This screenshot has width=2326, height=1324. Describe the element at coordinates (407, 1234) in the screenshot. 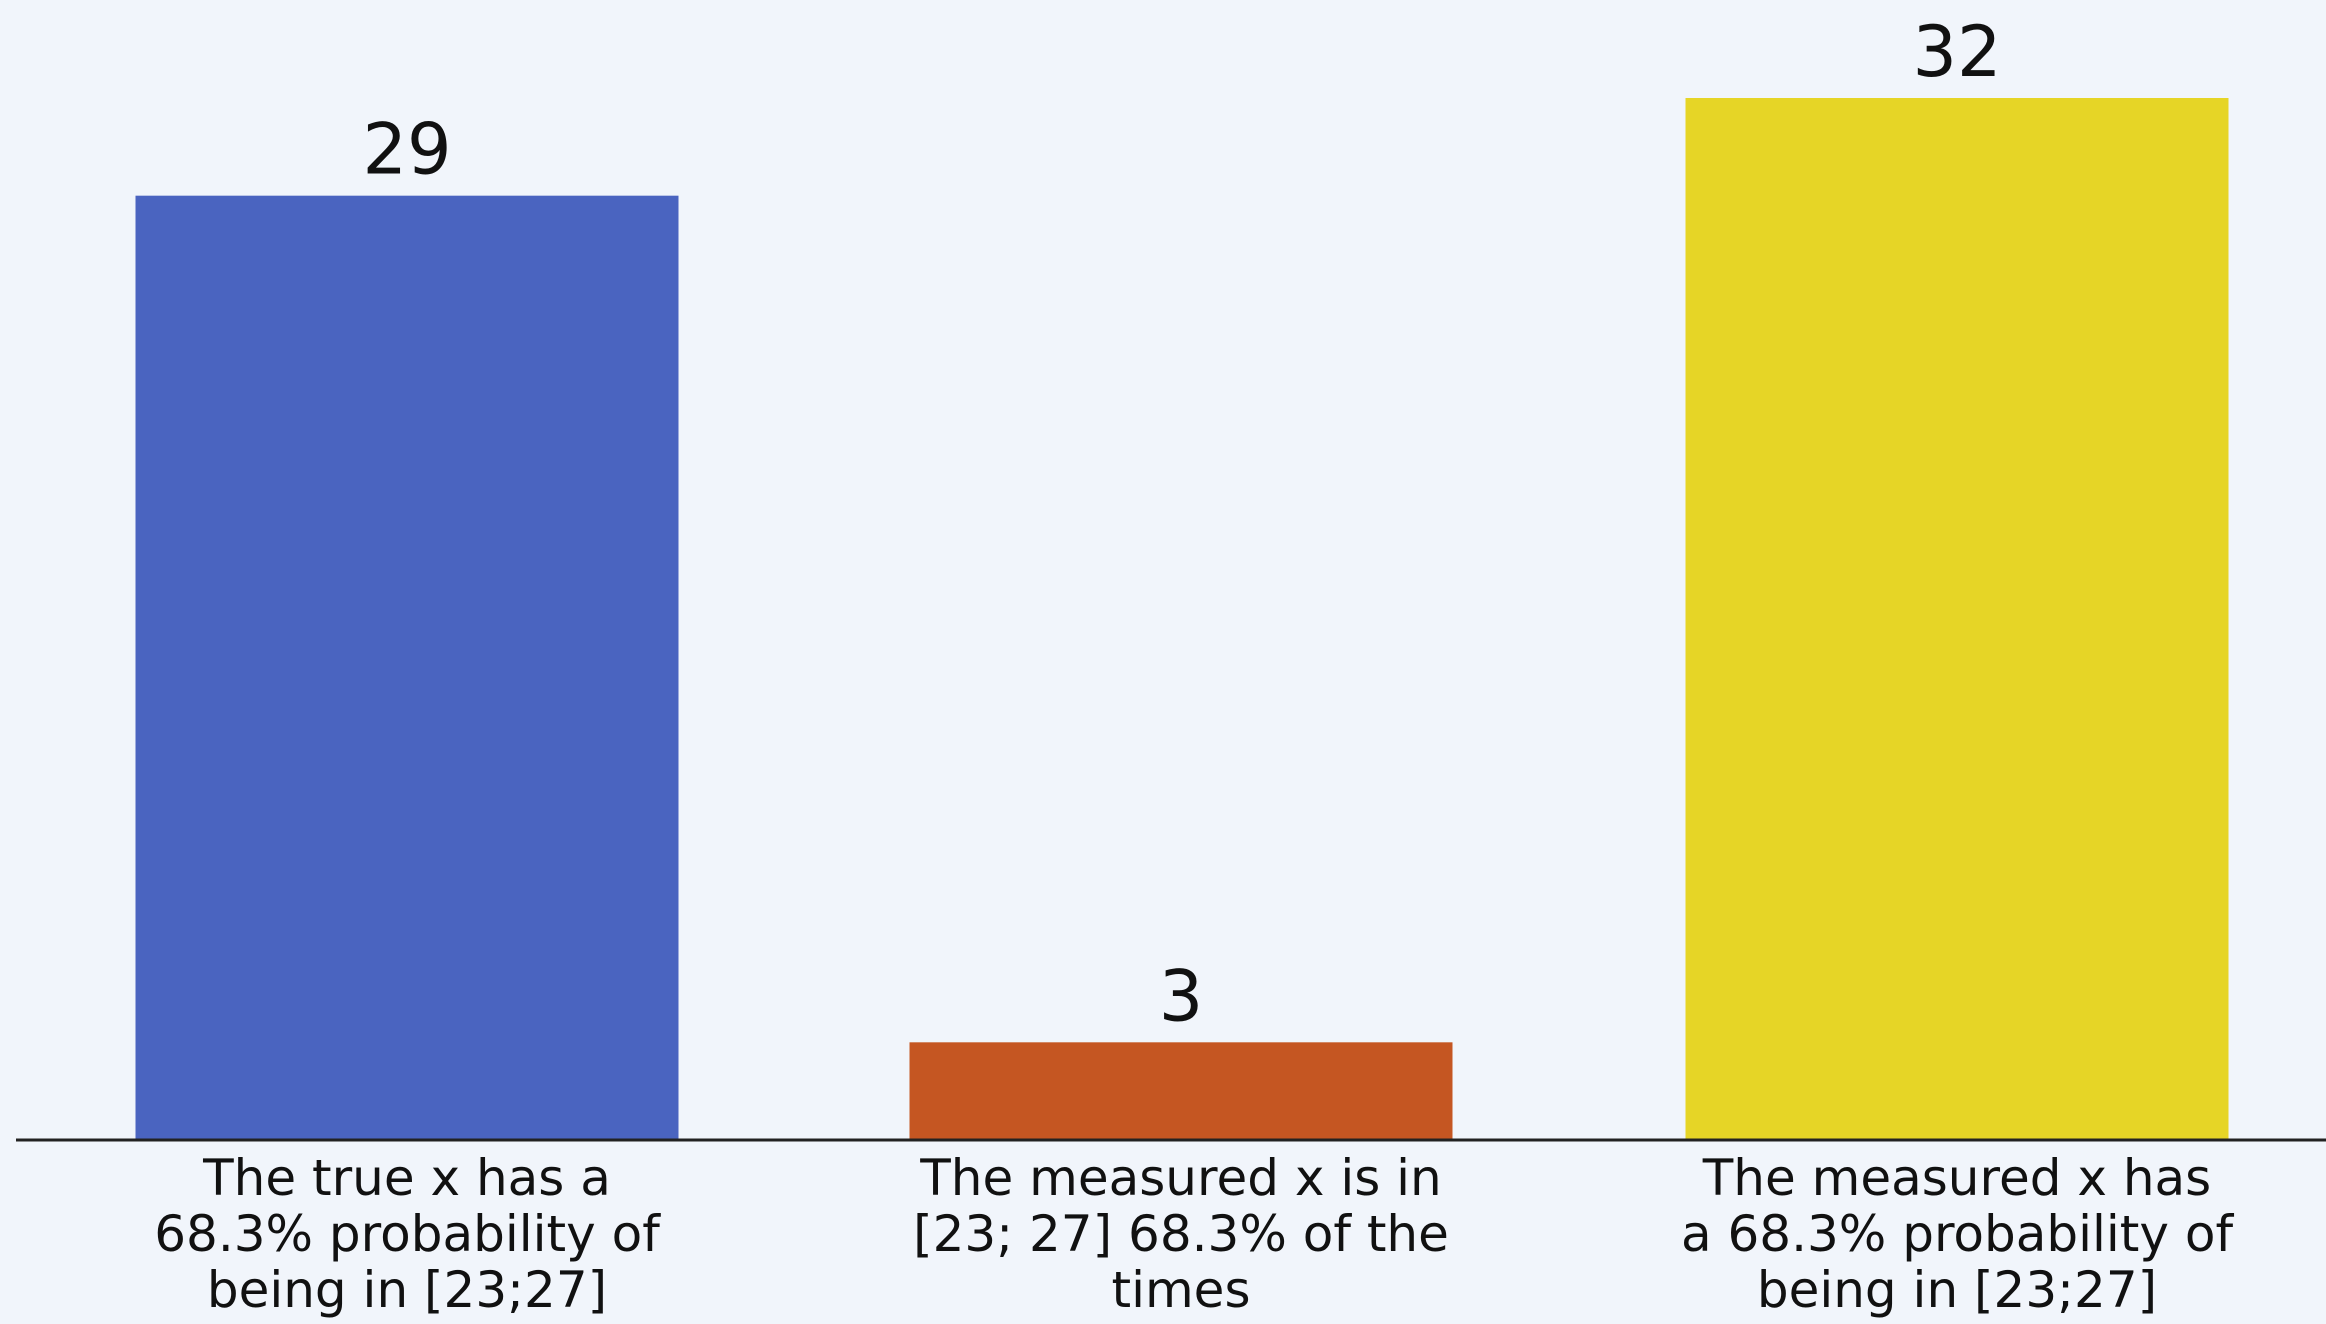

I see `category-label-1-line-2: 68.3% probability of` at that location.